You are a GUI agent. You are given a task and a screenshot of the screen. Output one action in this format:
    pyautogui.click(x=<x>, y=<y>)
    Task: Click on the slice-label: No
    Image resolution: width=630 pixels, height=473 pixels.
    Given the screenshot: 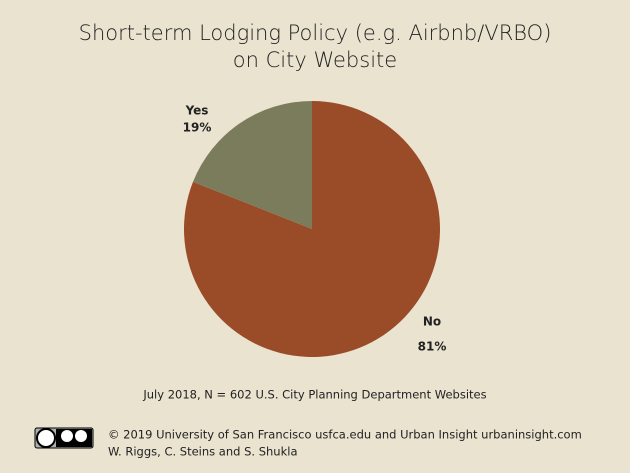 What is the action you would take?
    pyautogui.click(x=432, y=322)
    